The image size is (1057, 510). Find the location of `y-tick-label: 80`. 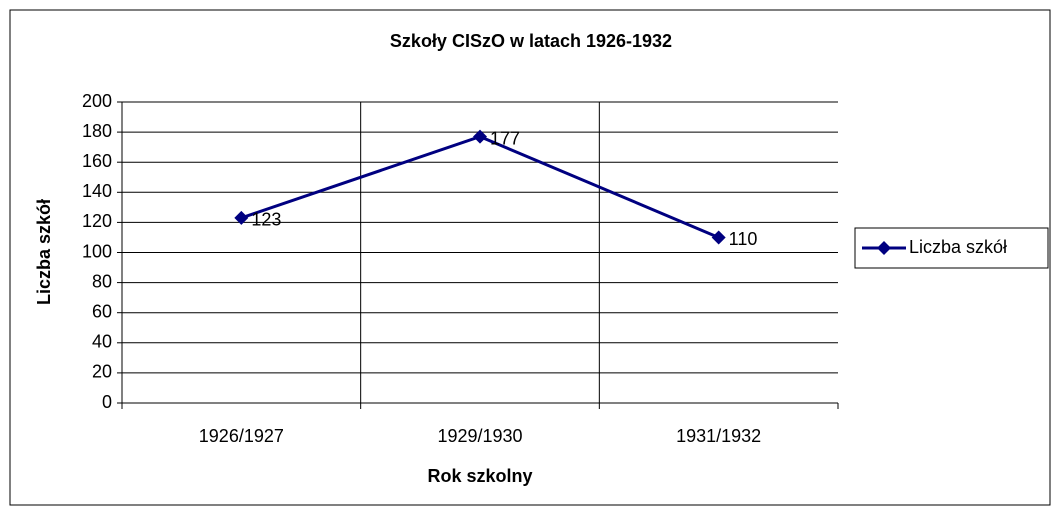

y-tick-label: 80 is located at coordinates (102, 281).